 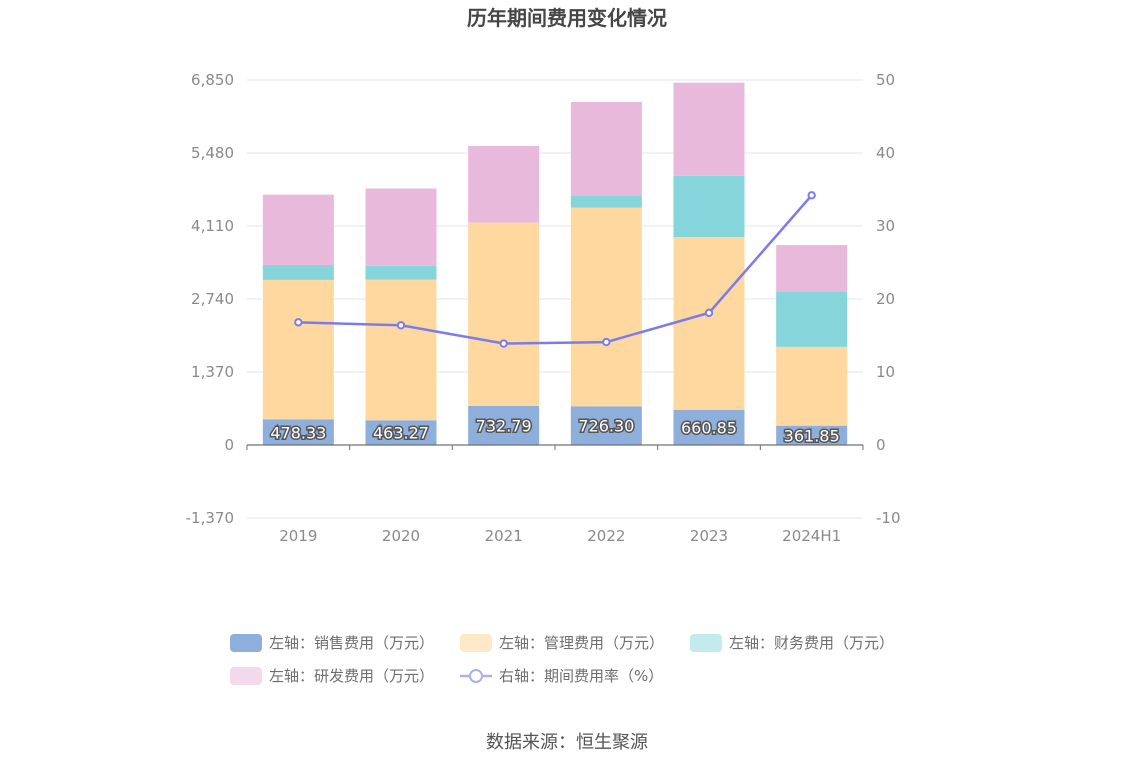 I want to click on y-right-tick-label: 10, so click(x=885, y=372).